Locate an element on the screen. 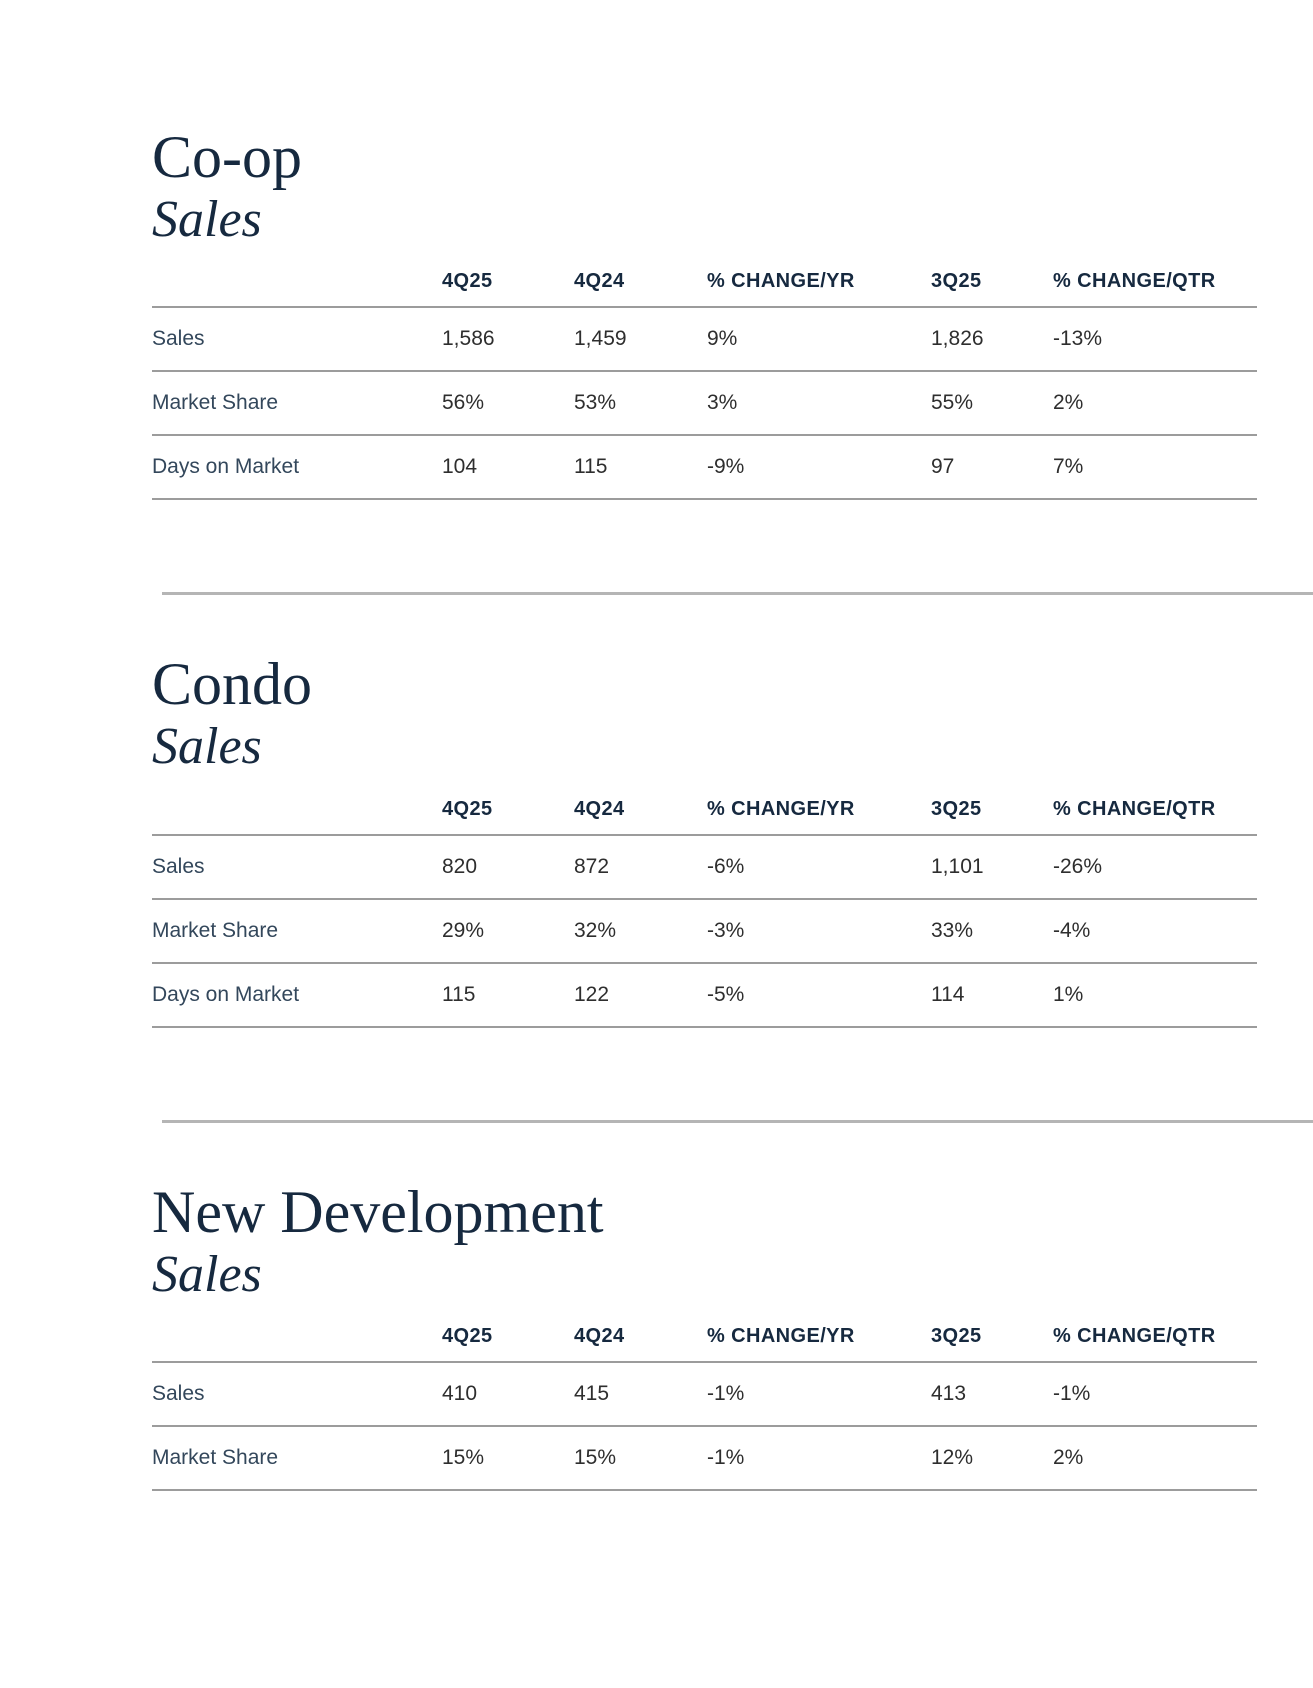 This screenshot has height=1688, width=1313. table-row-sales: Sales 410 415 -1% 413 -1% is located at coordinates (704, 1393).